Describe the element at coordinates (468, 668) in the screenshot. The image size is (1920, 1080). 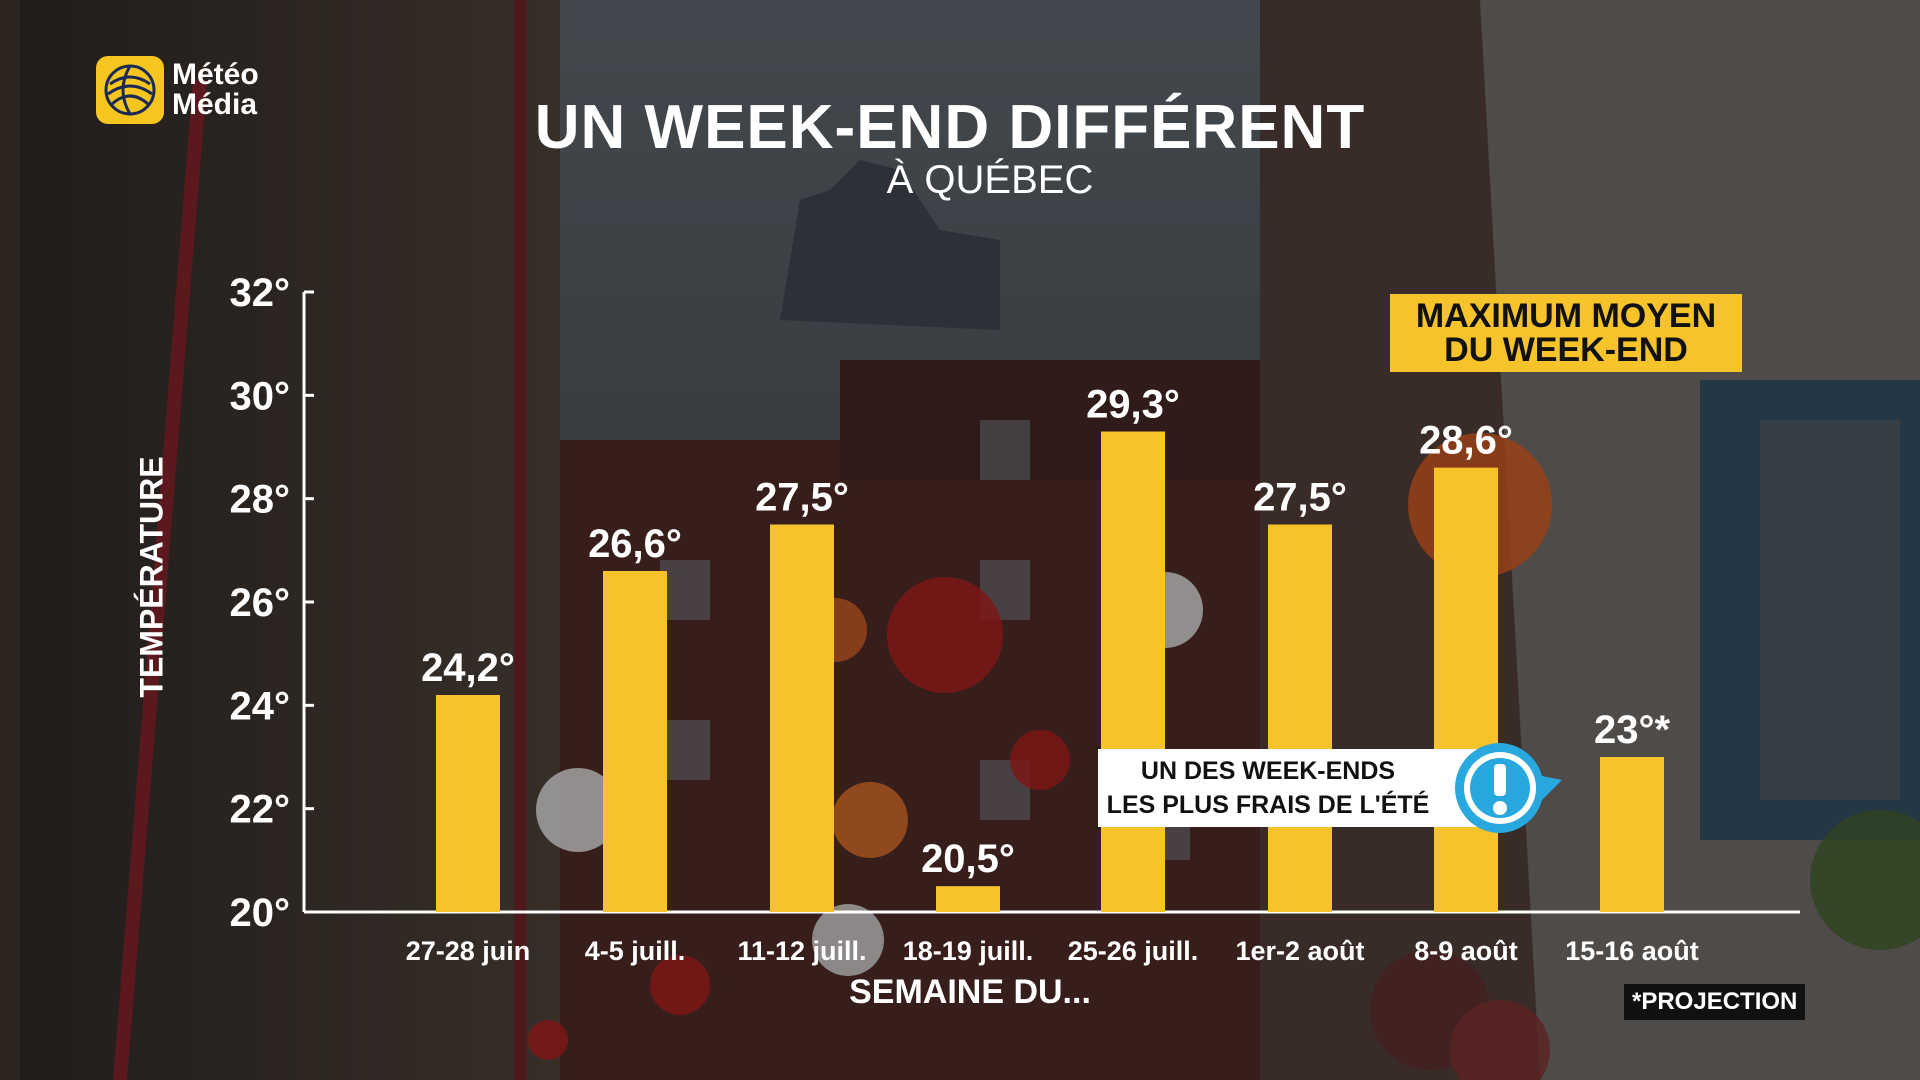
I see `bar-value-label: 24,2°` at that location.